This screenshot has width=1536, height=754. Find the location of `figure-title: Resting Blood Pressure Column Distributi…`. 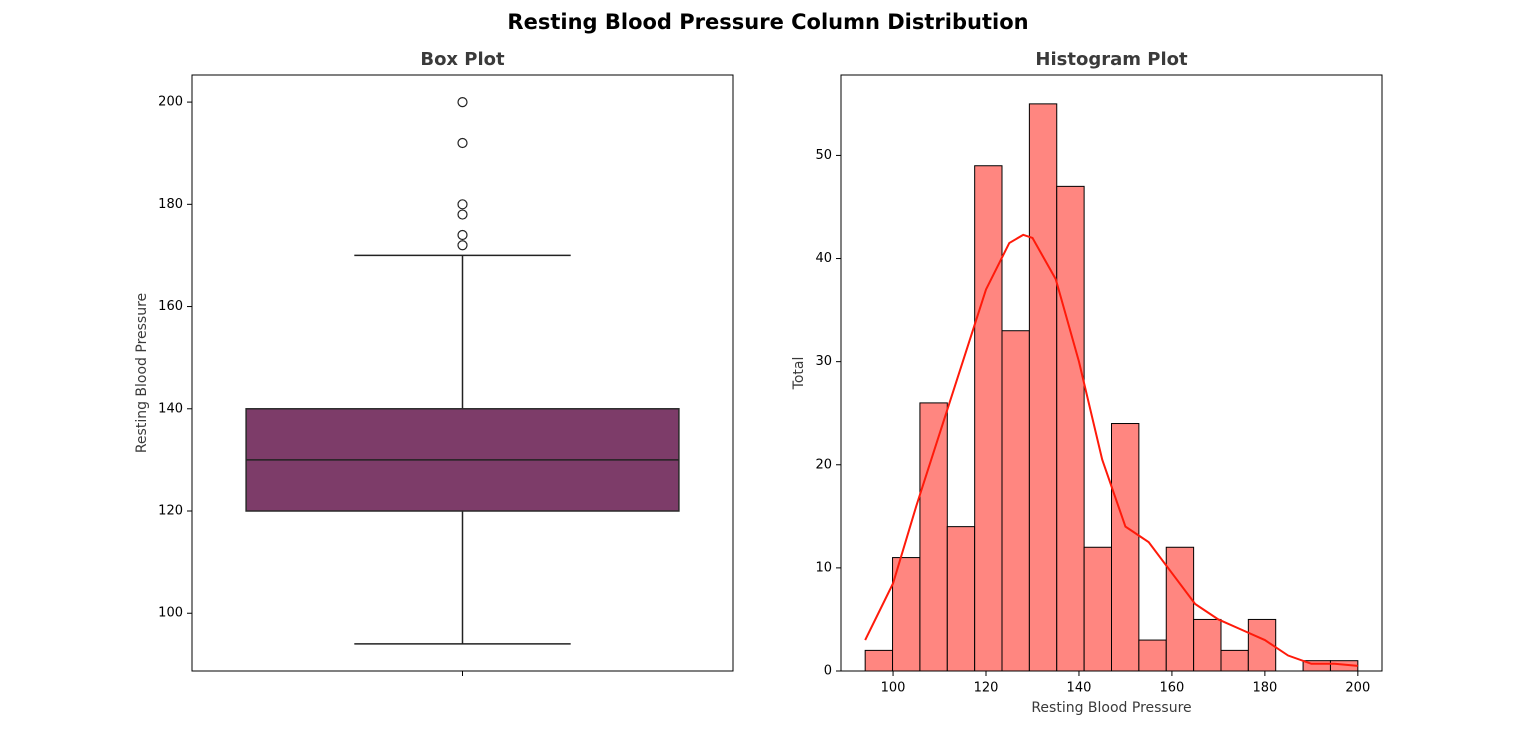

figure-title: Resting Blood Pressure Column Distributi… is located at coordinates (767, 22).